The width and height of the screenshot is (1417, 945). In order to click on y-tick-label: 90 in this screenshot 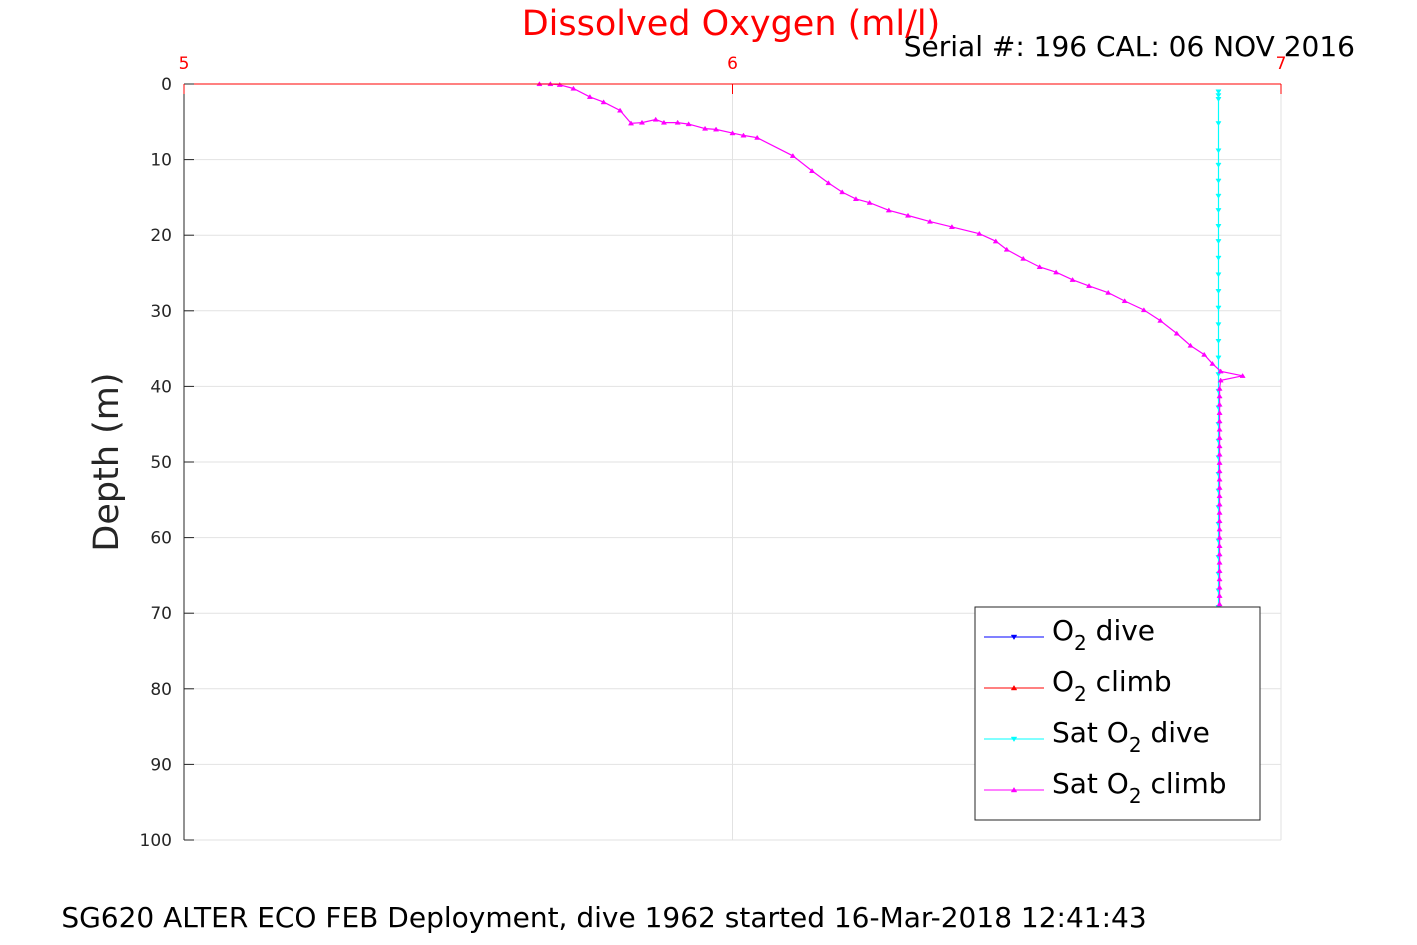, I will do `click(161, 765)`.